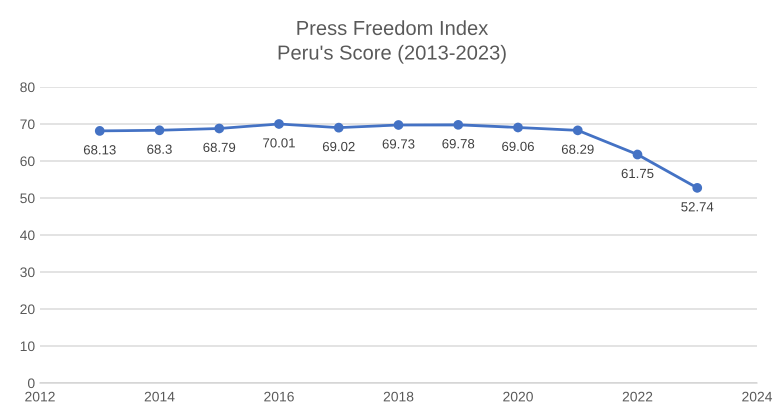 Image resolution: width=784 pixels, height=418 pixels. Describe the element at coordinates (27, 272) in the screenshot. I see `y-tick-label: 30` at that location.